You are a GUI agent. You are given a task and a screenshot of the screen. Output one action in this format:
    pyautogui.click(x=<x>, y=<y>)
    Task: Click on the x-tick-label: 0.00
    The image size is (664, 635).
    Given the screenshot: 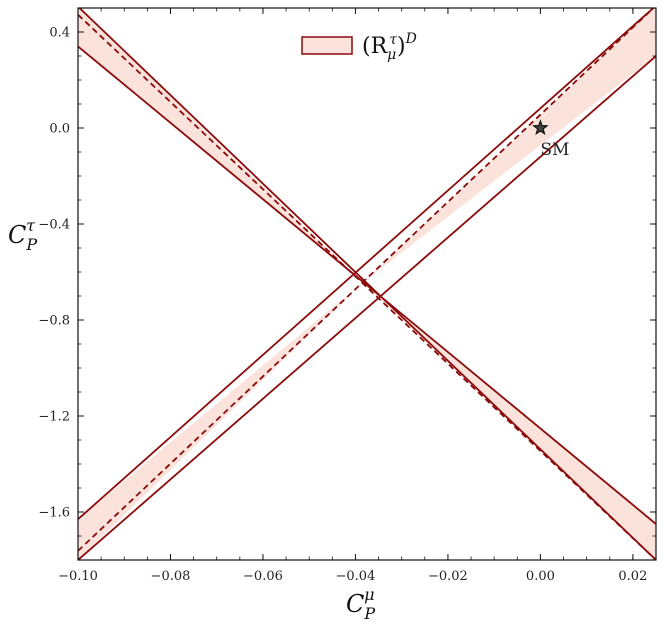 What is the action you would take?
    pyautogui.click(x=540, y=576)
    